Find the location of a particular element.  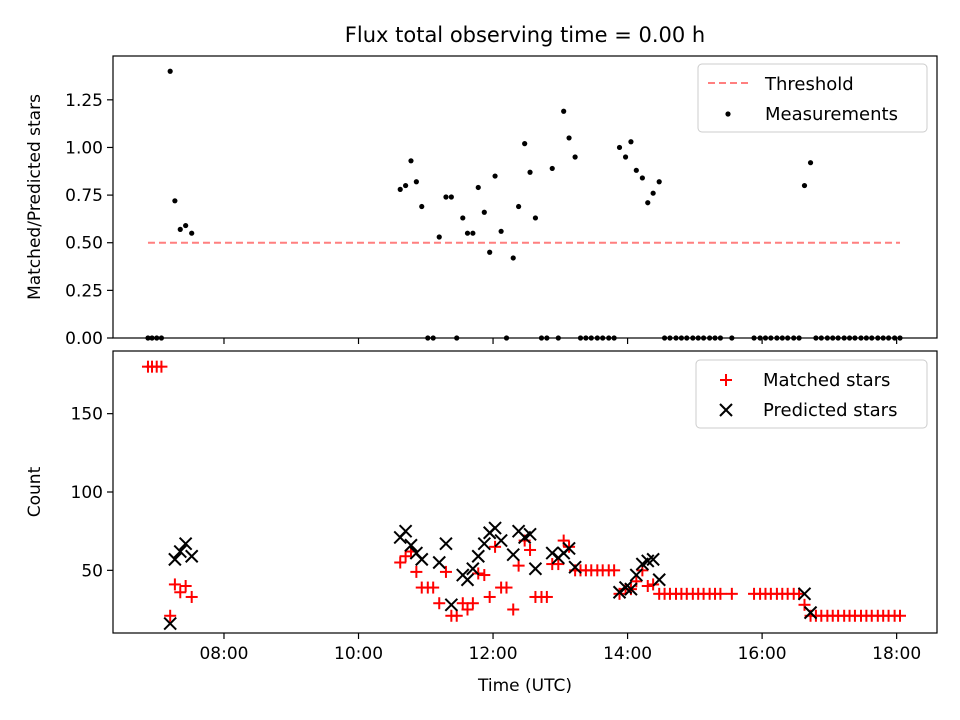

ratio-y-tick-label: 1.25 is located at coordinates (84, 101).